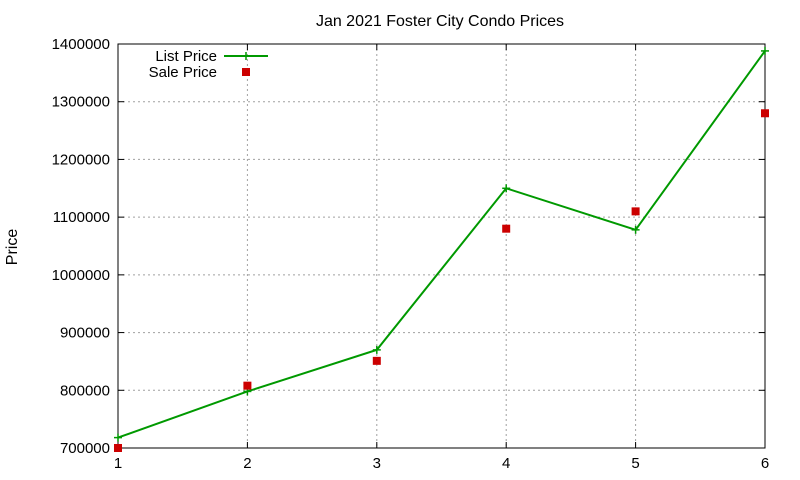  What do you see at coordinates (12, 247) in the screenshot?
I see `y-axis-label: Price` at bounding box center [12, 247].